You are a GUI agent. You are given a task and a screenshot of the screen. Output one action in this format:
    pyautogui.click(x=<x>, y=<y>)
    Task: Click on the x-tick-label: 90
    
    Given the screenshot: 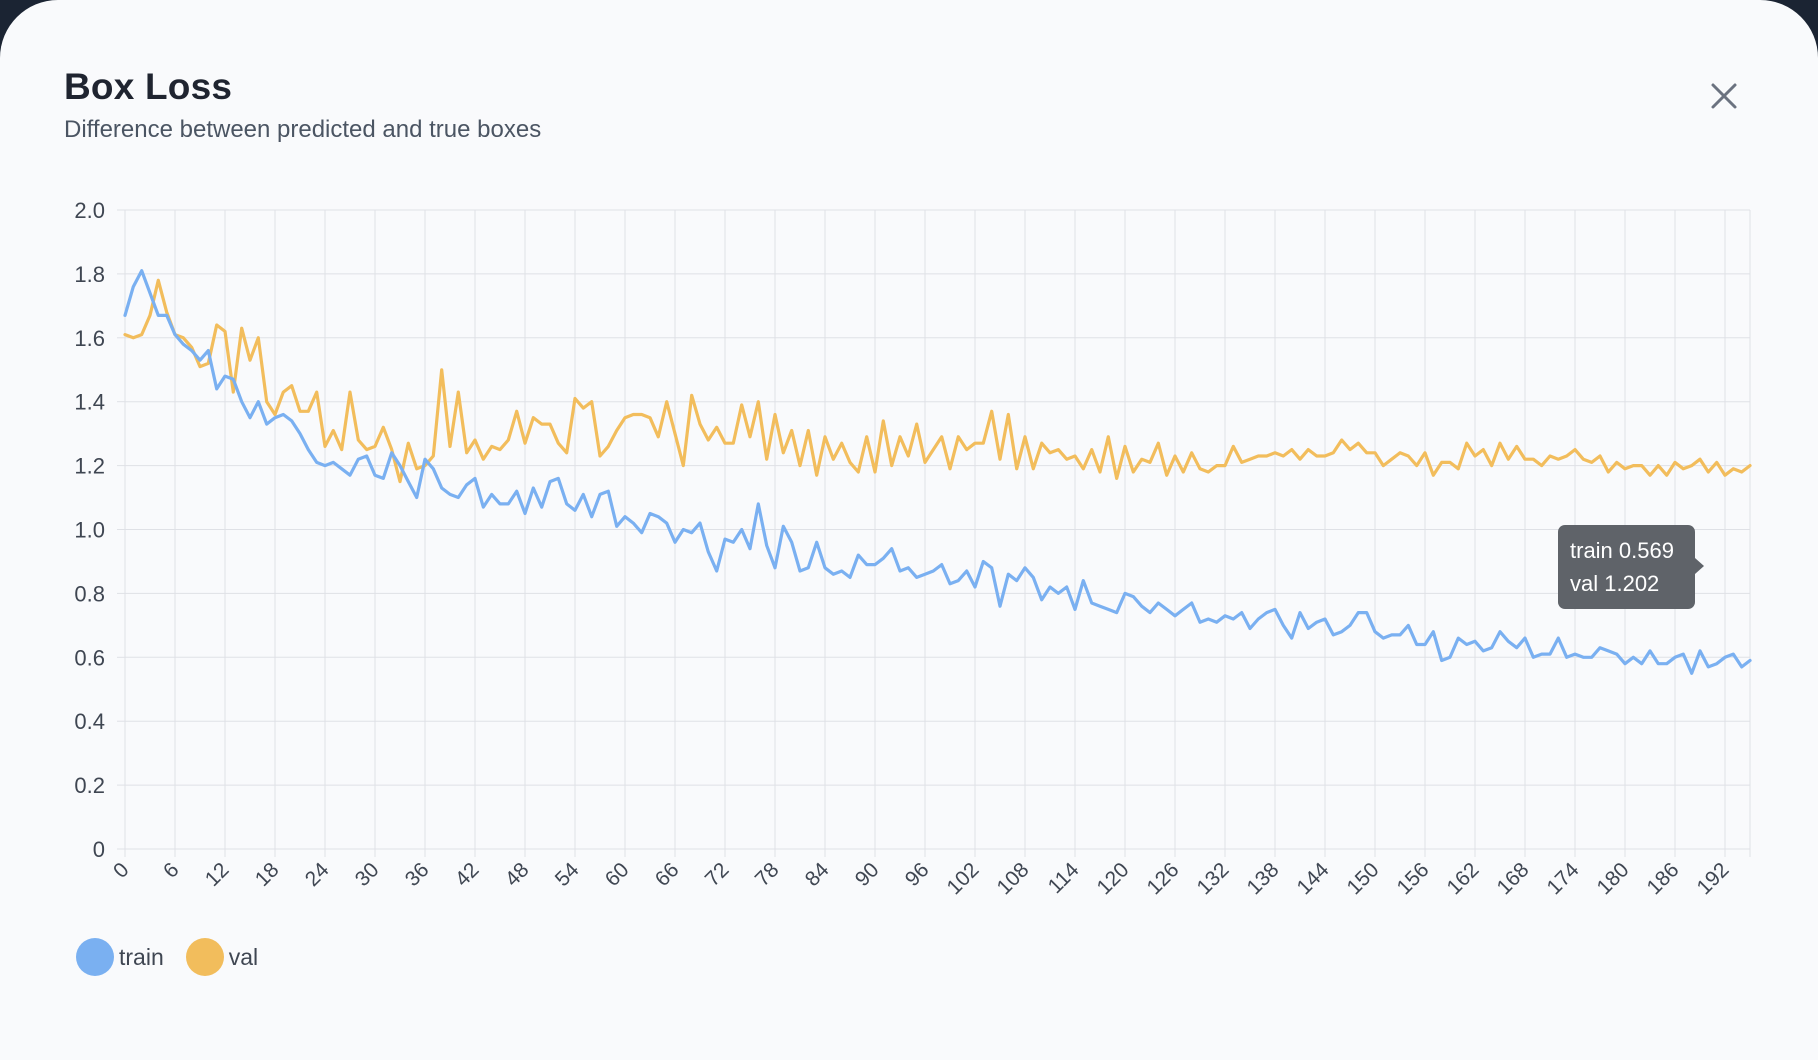 What is the action you would take?
    pyautogui.click(x=867, y=874)
    